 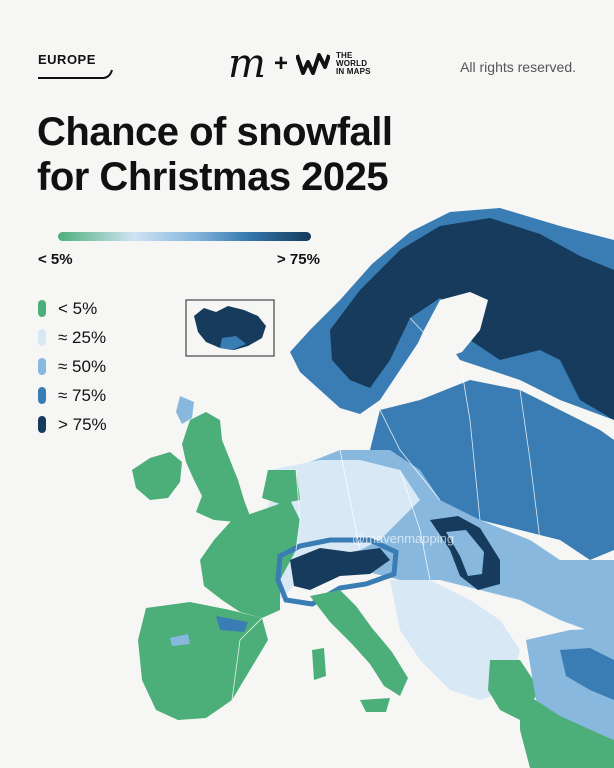 I want to click on legend-item: ≈ 25%, so click(x=72, y=337).